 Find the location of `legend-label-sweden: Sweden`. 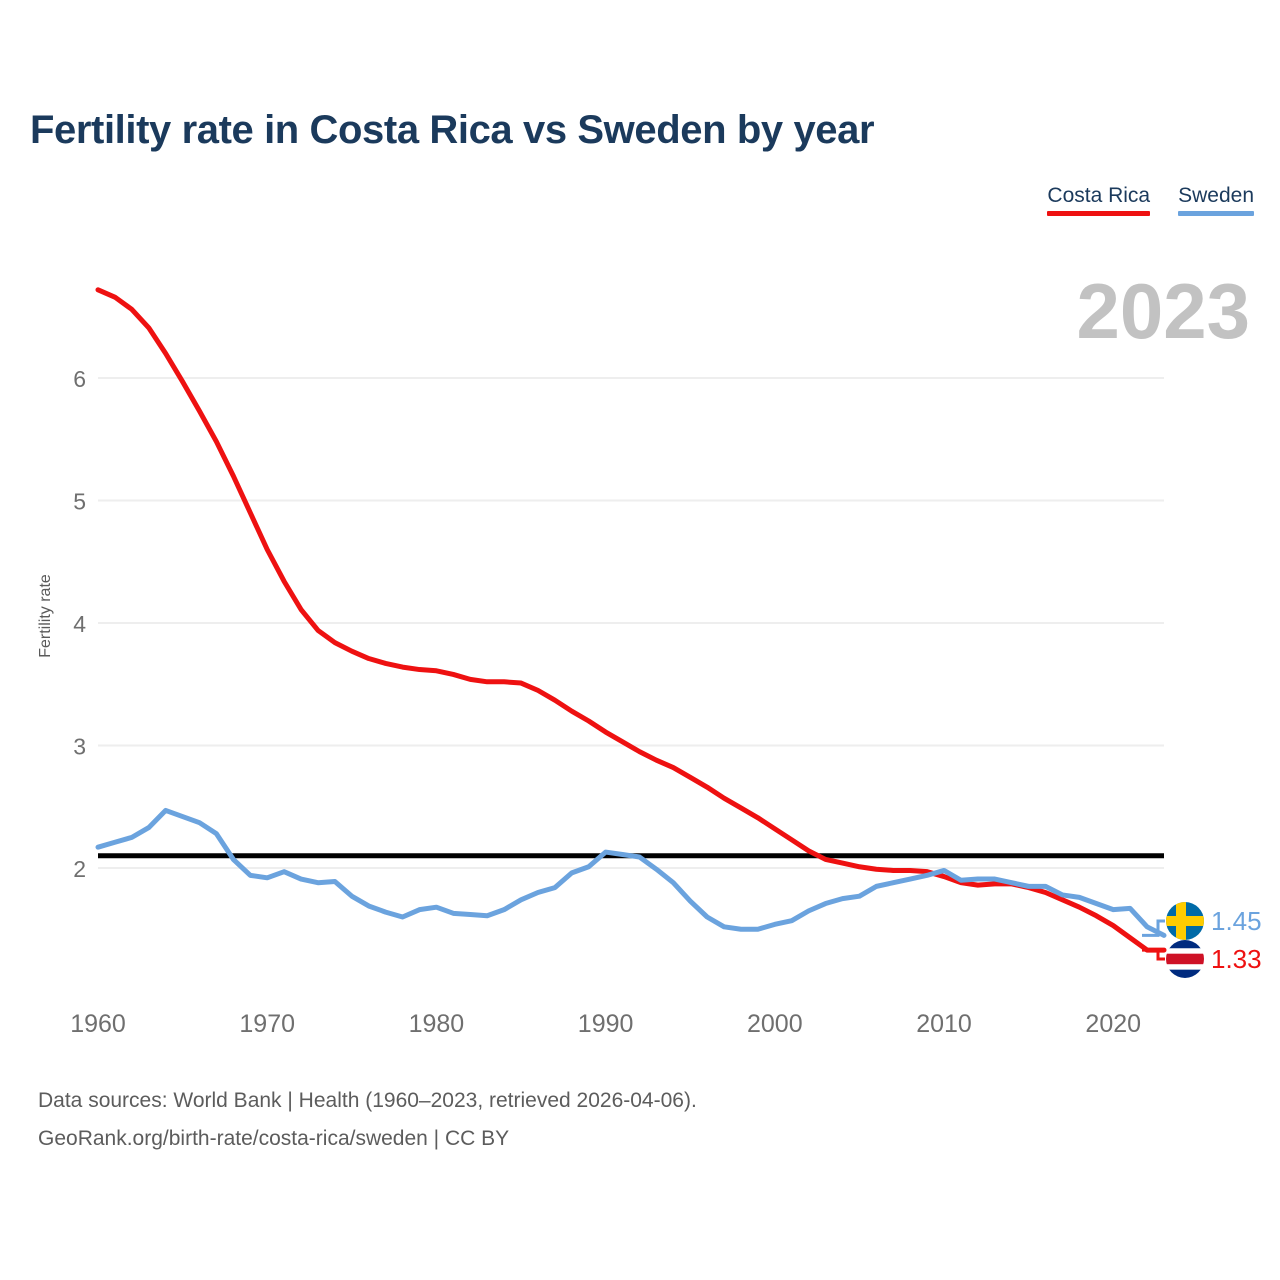

legend-label-sweden: Sweden is located at coordinates (1216, 195).